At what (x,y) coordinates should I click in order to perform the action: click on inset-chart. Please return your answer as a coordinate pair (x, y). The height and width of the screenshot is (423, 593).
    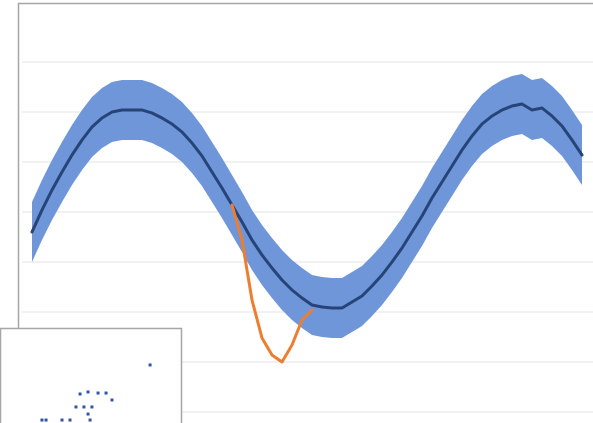
    Looking at the image, I should click on (91, 375).